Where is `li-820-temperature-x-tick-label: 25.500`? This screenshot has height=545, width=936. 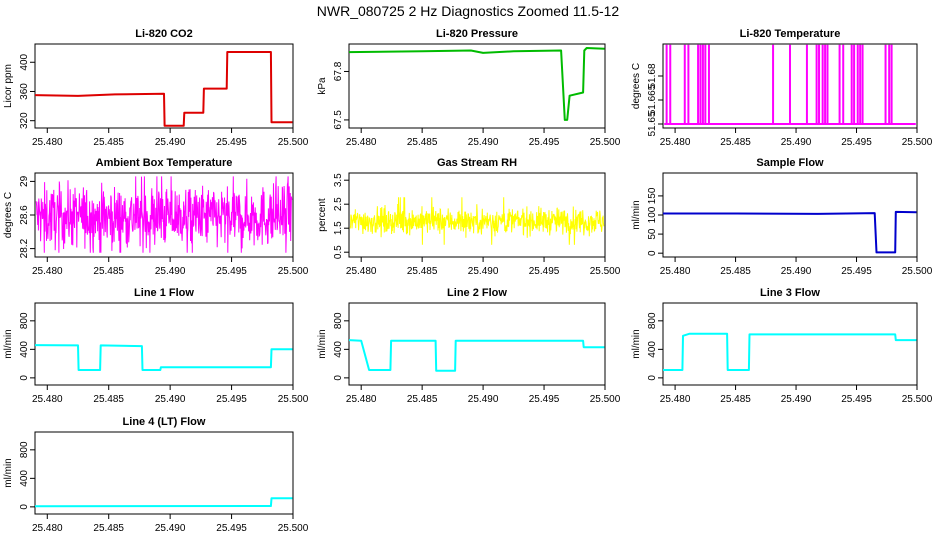
li-820-temperature-x-tick-label: 25.500 is located at coordinates (917, 142).